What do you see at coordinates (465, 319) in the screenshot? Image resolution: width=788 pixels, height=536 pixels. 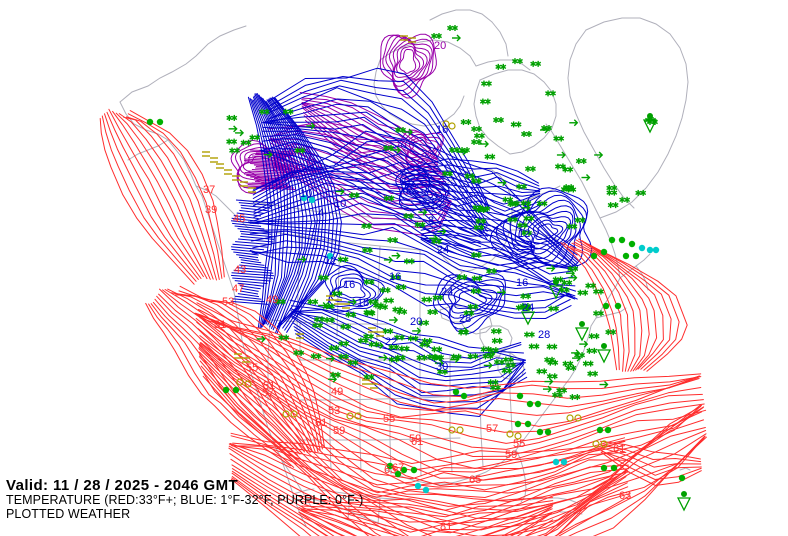 I see `contour-label: 28` at bounding box center [465, 319].